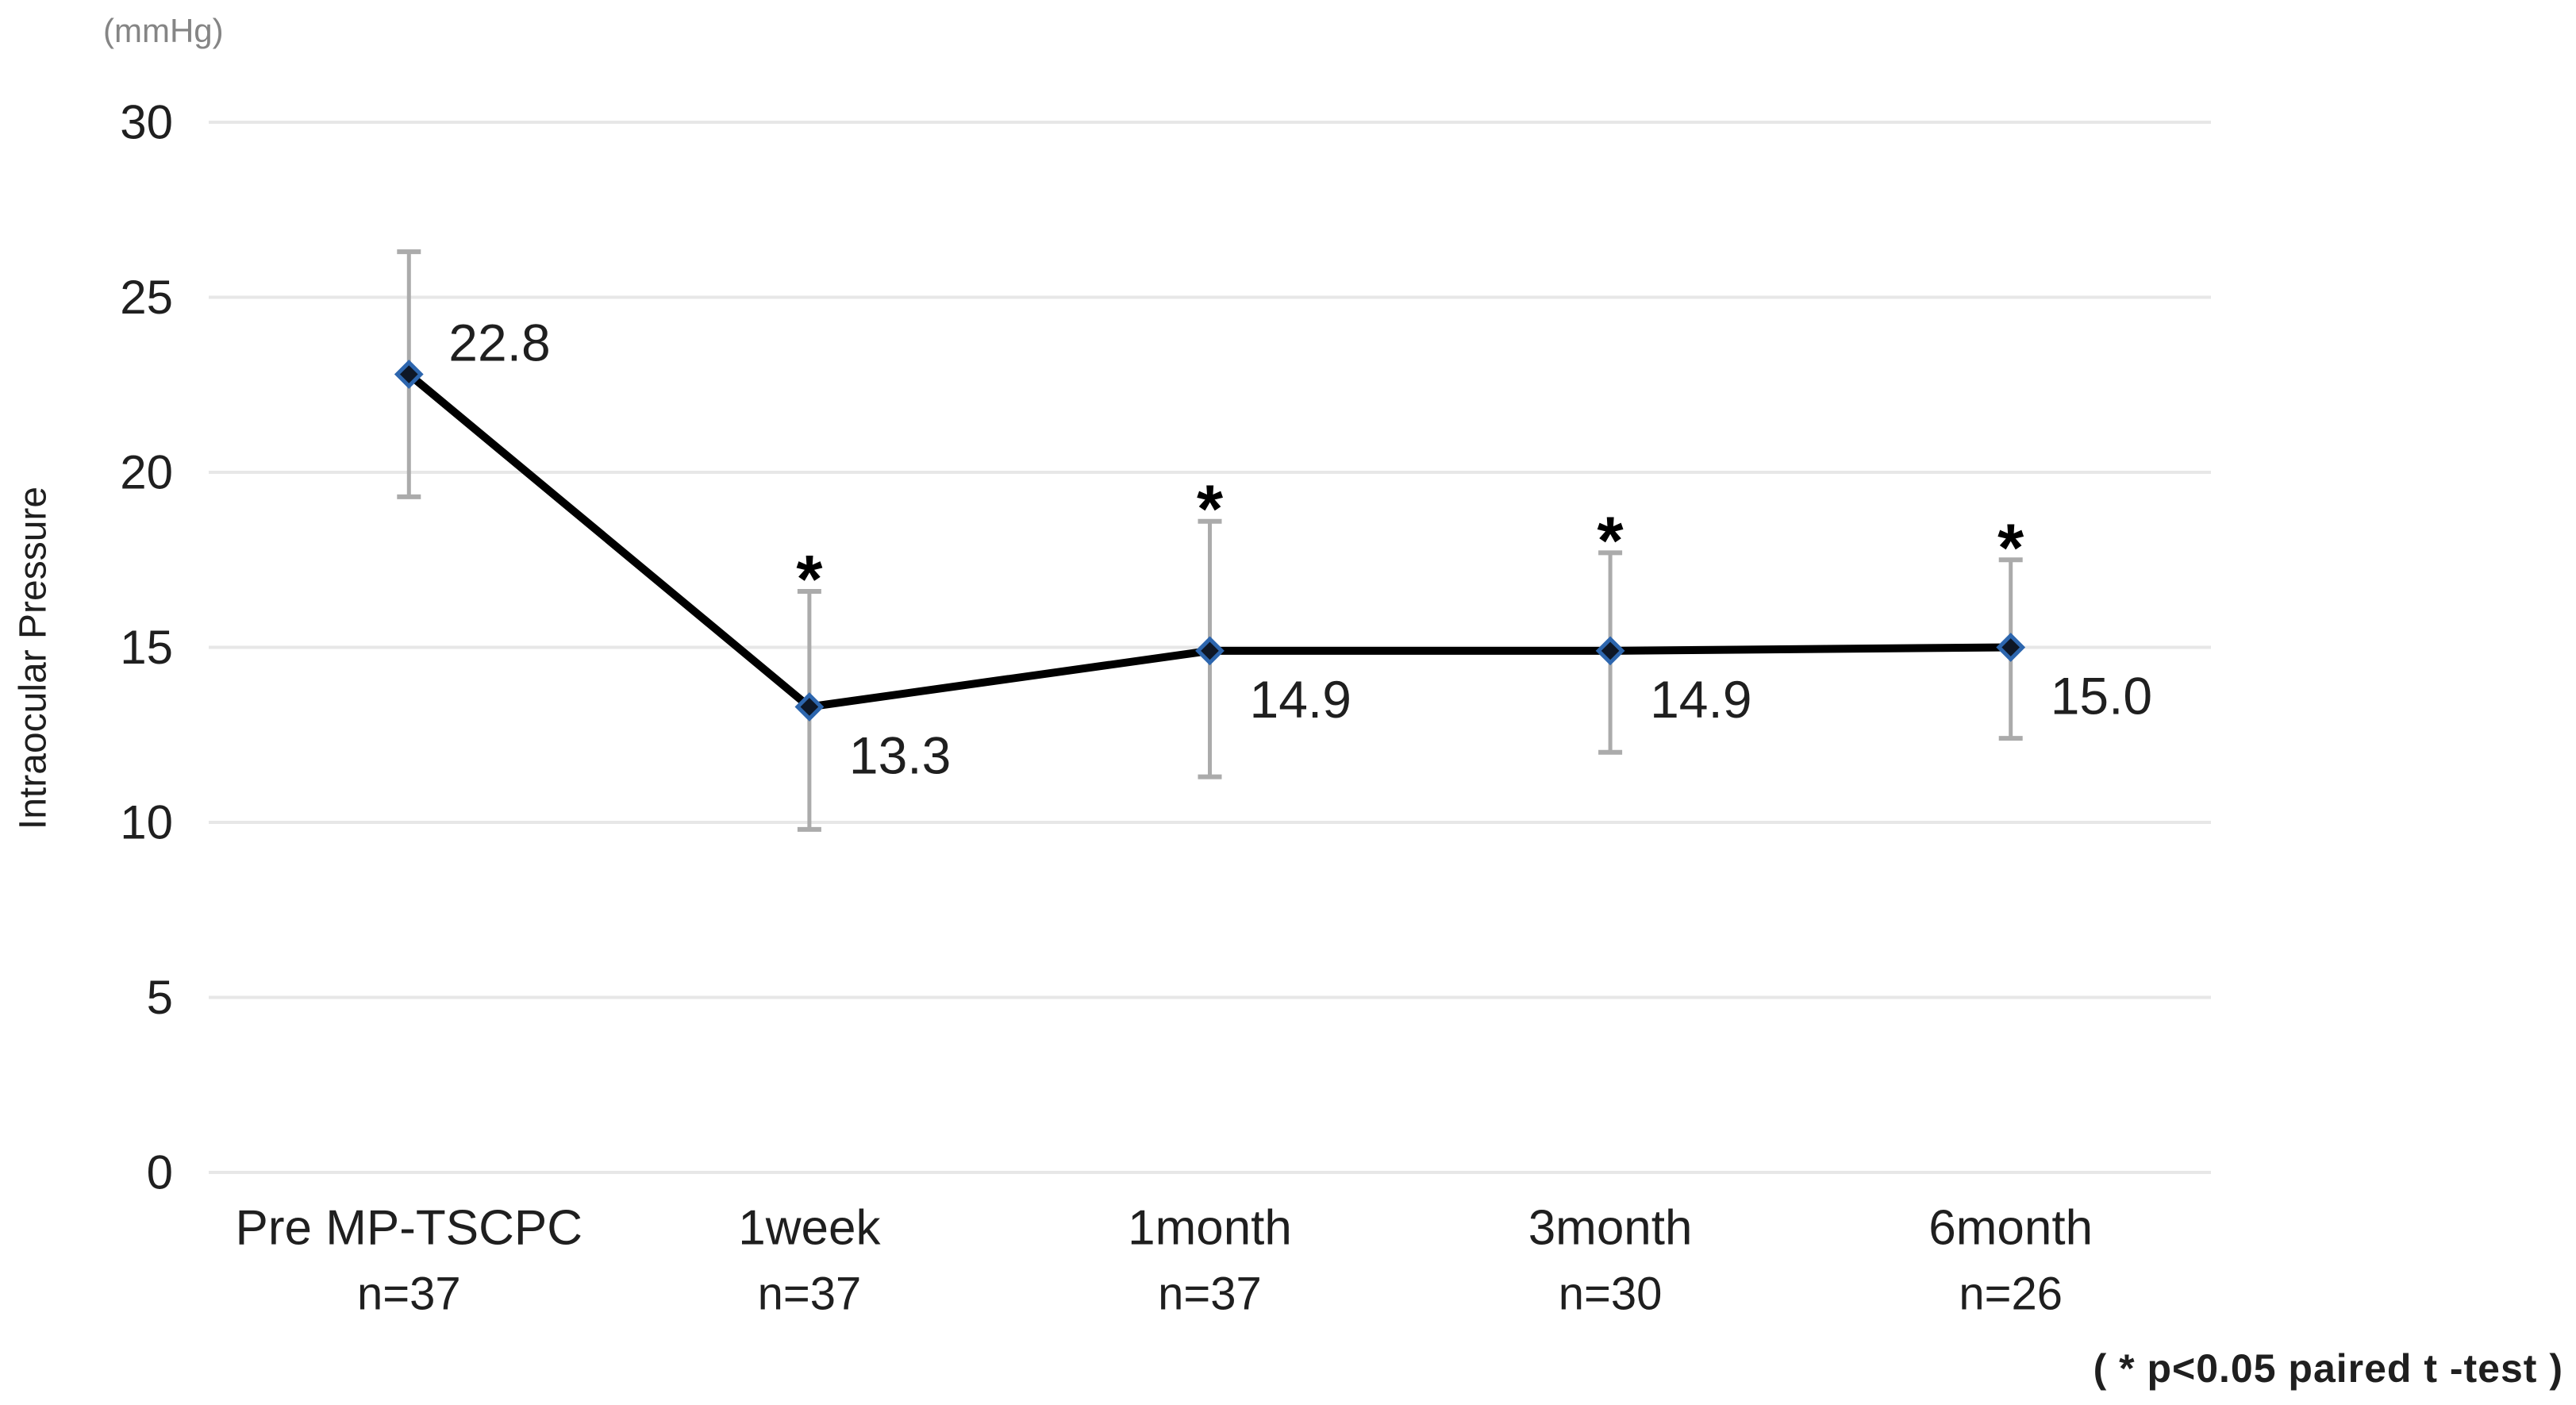 This screenshot has width=2576, height=1405. What do you see at coordinates (1611, 1294) in the screenshot?
I see `n-label: n=30` at bounding box center [1611, 1294].